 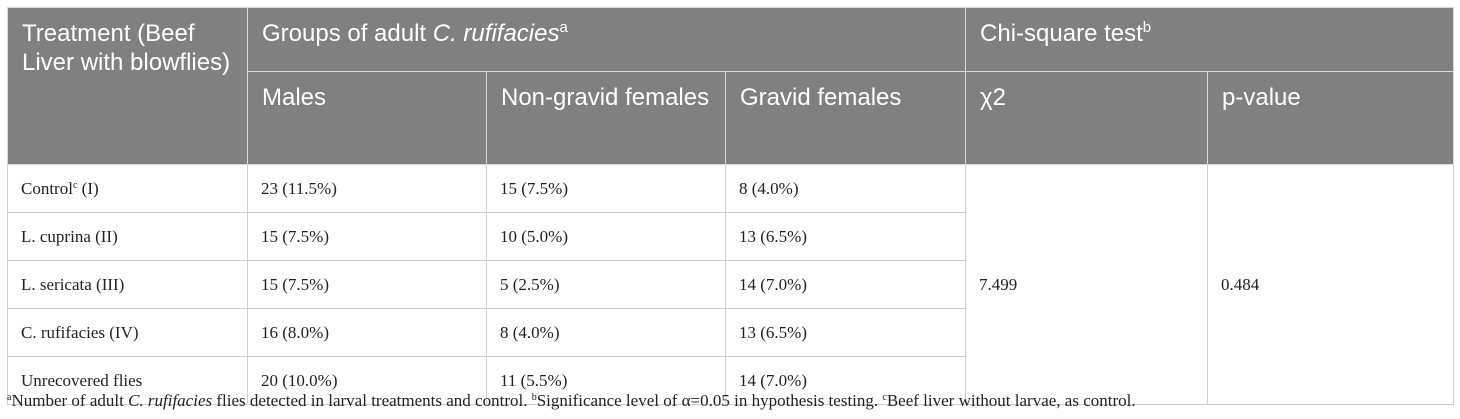 I want to click on cell-males: 20 (10.0%), so click(x=367, y=380).